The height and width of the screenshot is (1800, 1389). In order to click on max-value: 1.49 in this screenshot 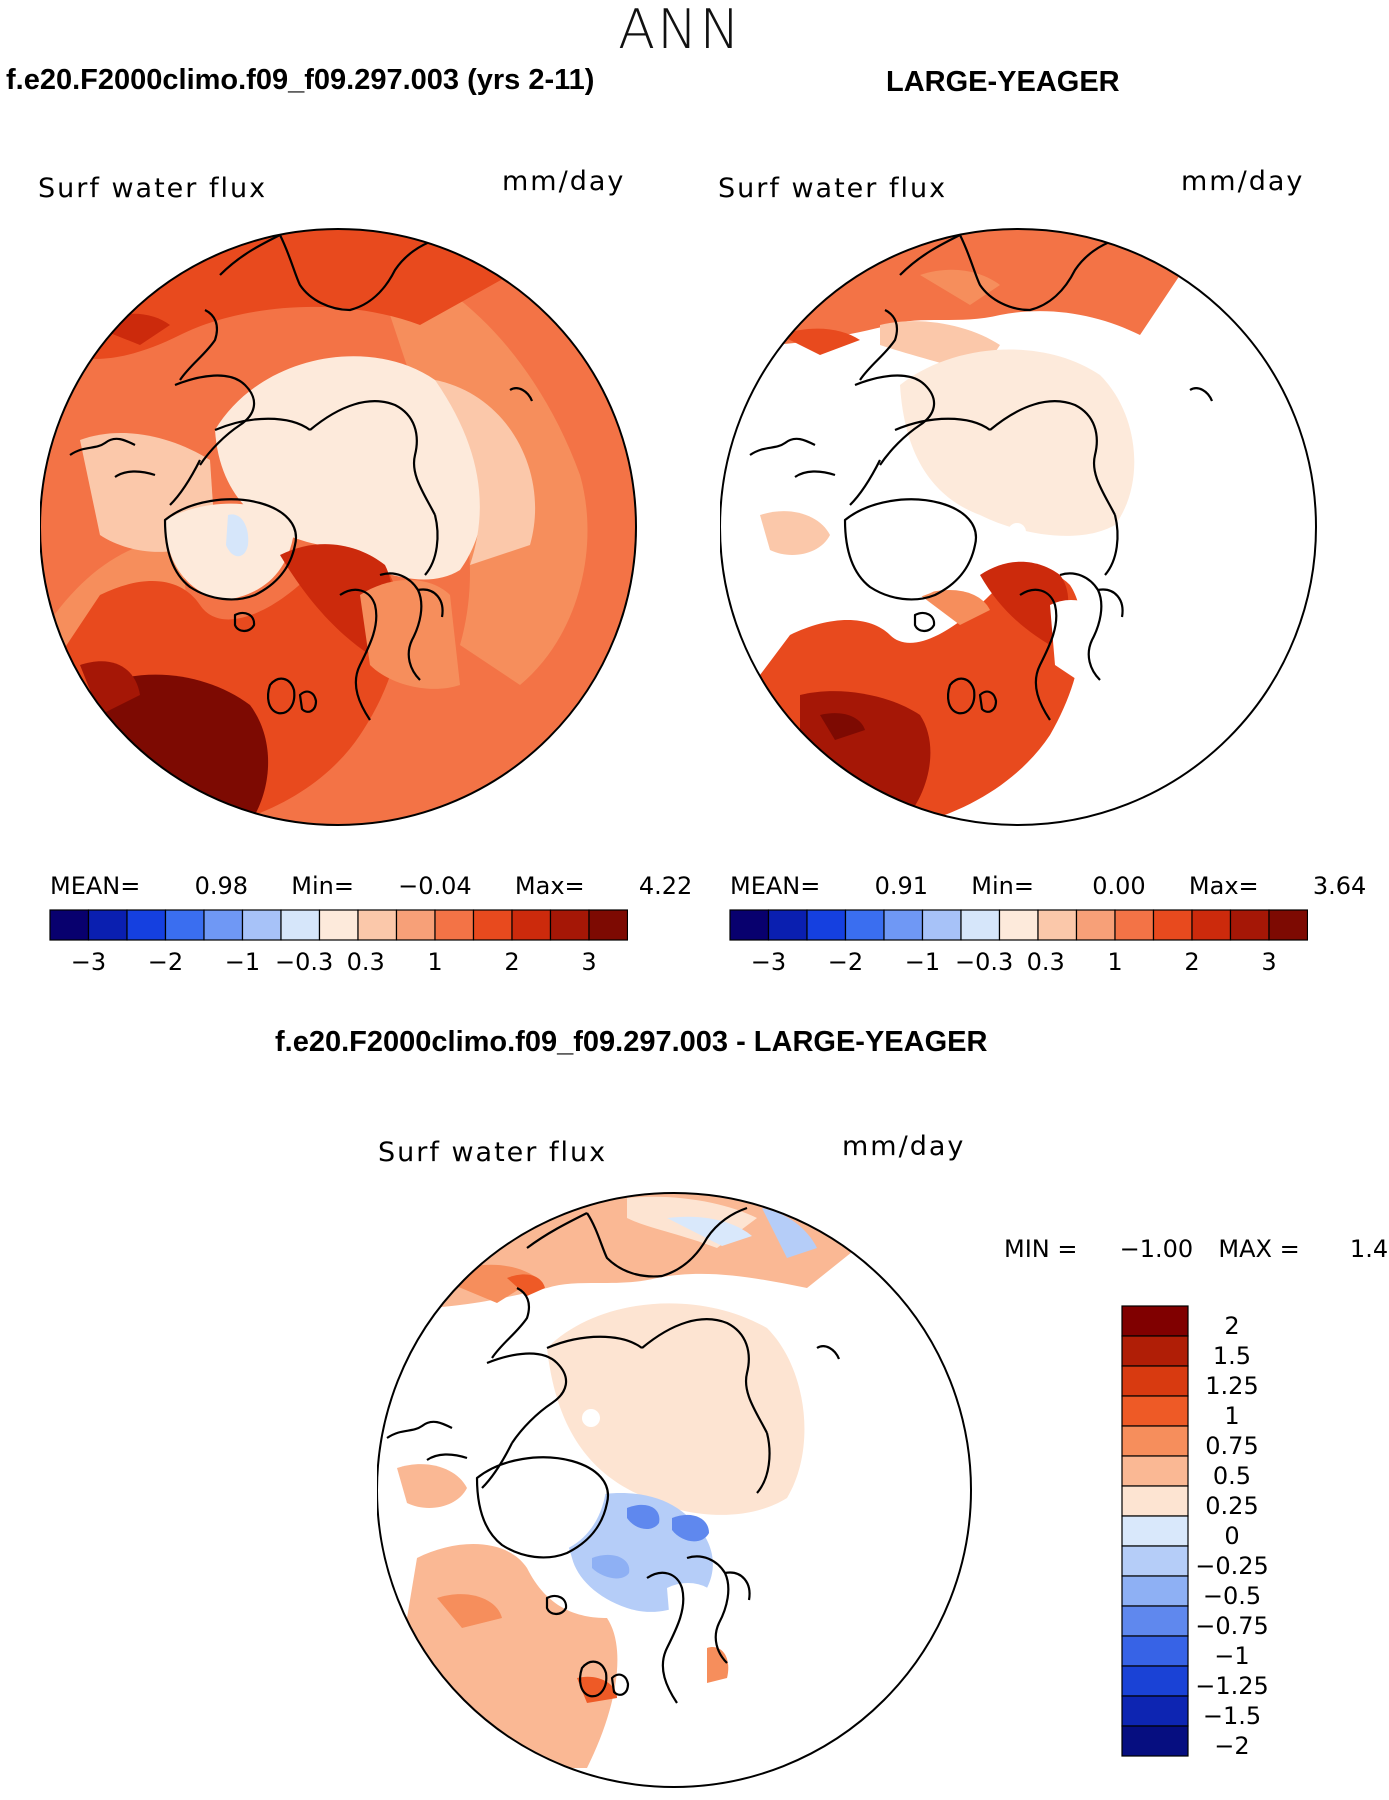, I will do `click(1369, 1249)`.